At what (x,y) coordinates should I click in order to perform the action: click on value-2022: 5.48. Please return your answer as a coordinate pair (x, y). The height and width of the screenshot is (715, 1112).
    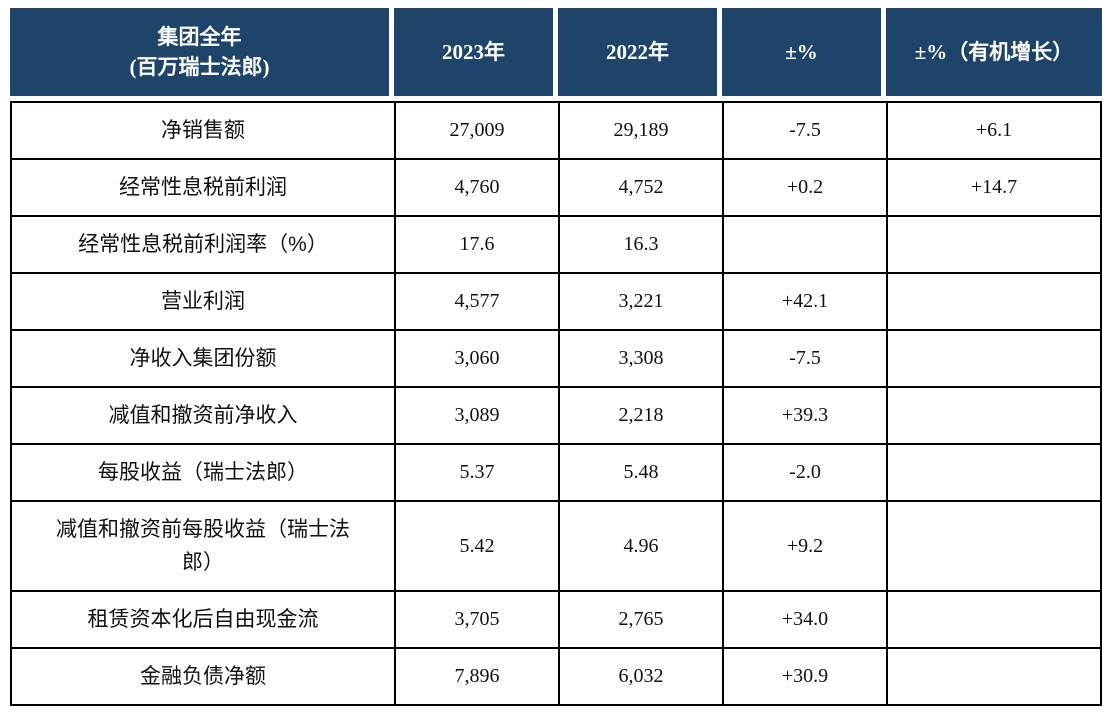
    Looking at the image, I should click on (640, 471).